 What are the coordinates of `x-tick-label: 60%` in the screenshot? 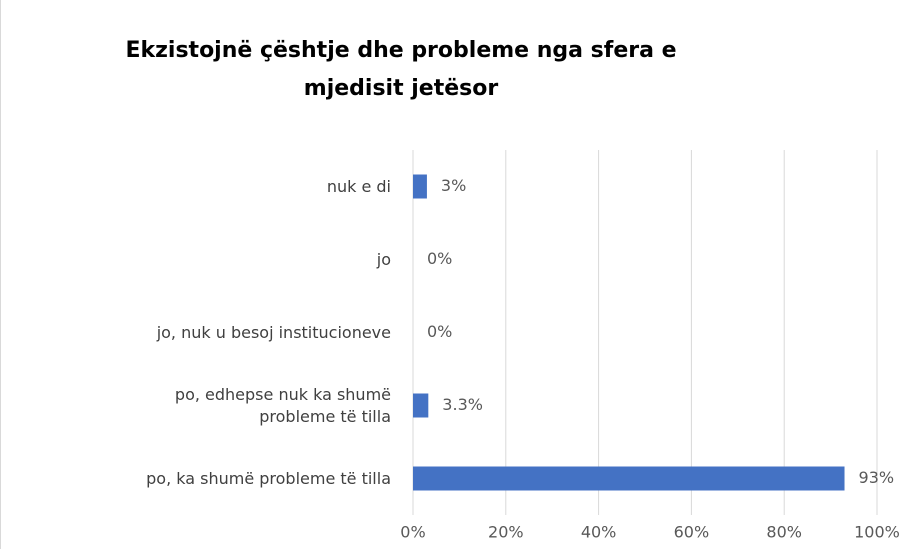 It's located at (692, 532).